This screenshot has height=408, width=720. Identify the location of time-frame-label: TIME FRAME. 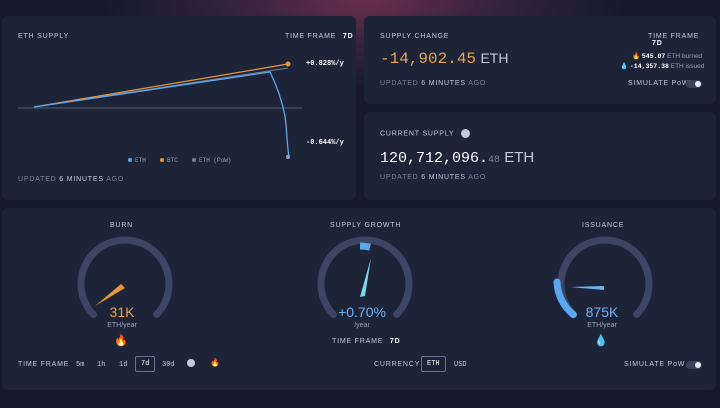
(311, 36).